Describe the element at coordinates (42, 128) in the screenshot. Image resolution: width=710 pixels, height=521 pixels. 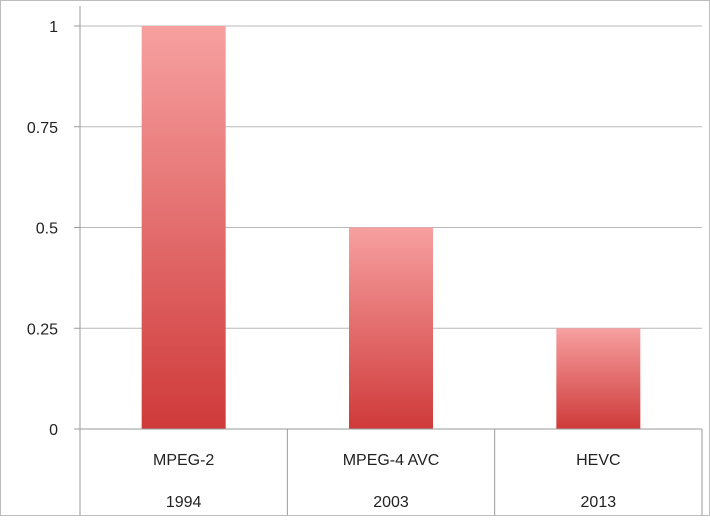
I see `y-tick-label: 0.75` at that location.